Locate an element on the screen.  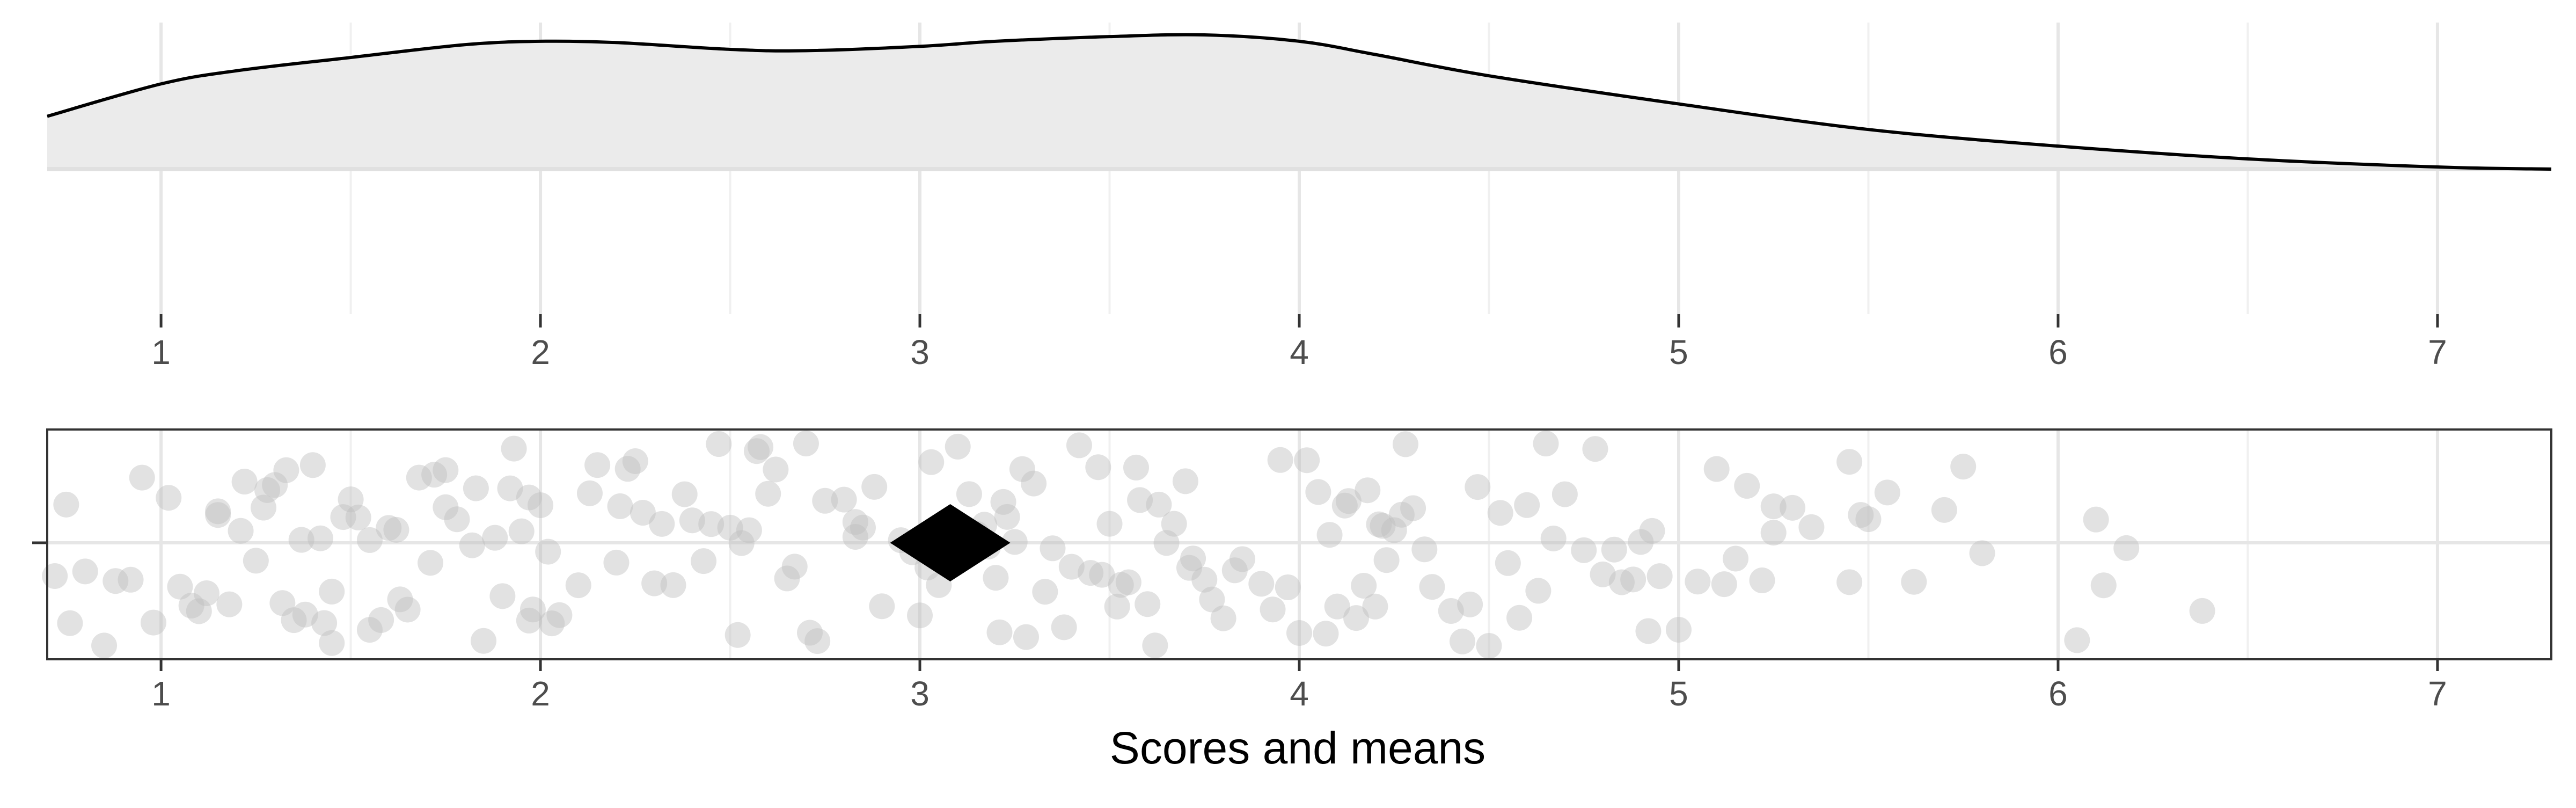
jitter-x-tick-label: 2 is located at coordinates (540, 693).